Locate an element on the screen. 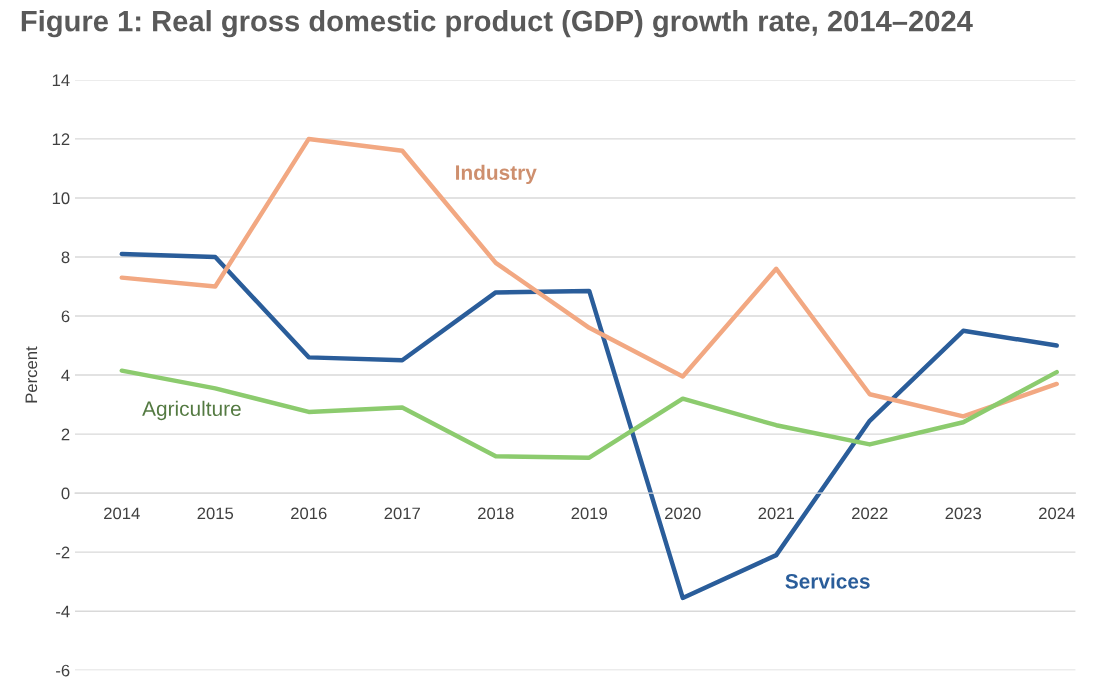  y-tick-label: -4 is located at coordinates (63, 611).